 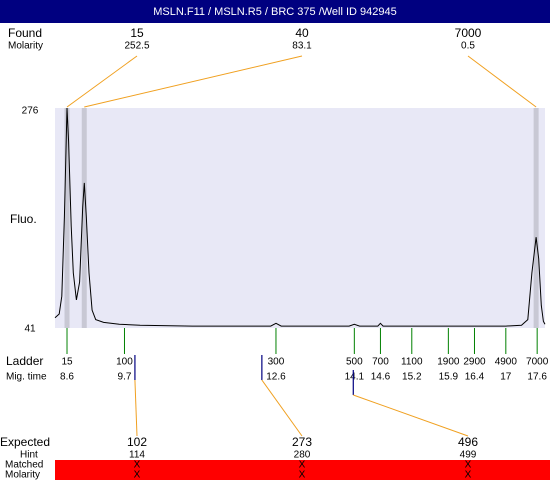 What do you see at coordinates (67, 377) in the screenshot?
I see `ladder-time: 8.6` at bounding box center [67, 377].